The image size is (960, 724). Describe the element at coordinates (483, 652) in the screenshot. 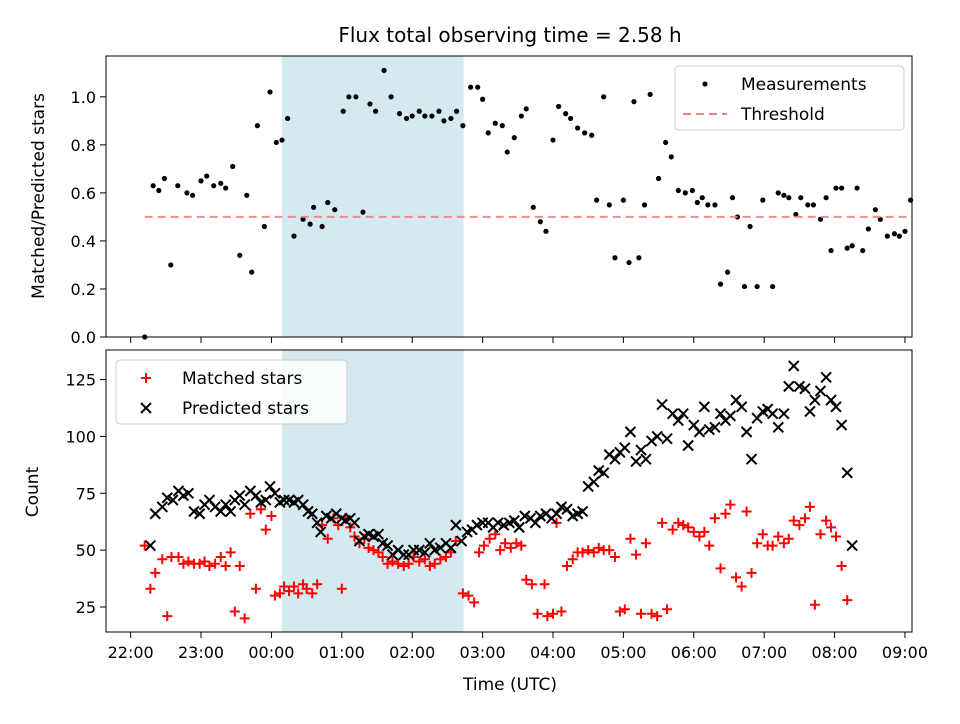

I see `xtick-label: 03:00` at that location.